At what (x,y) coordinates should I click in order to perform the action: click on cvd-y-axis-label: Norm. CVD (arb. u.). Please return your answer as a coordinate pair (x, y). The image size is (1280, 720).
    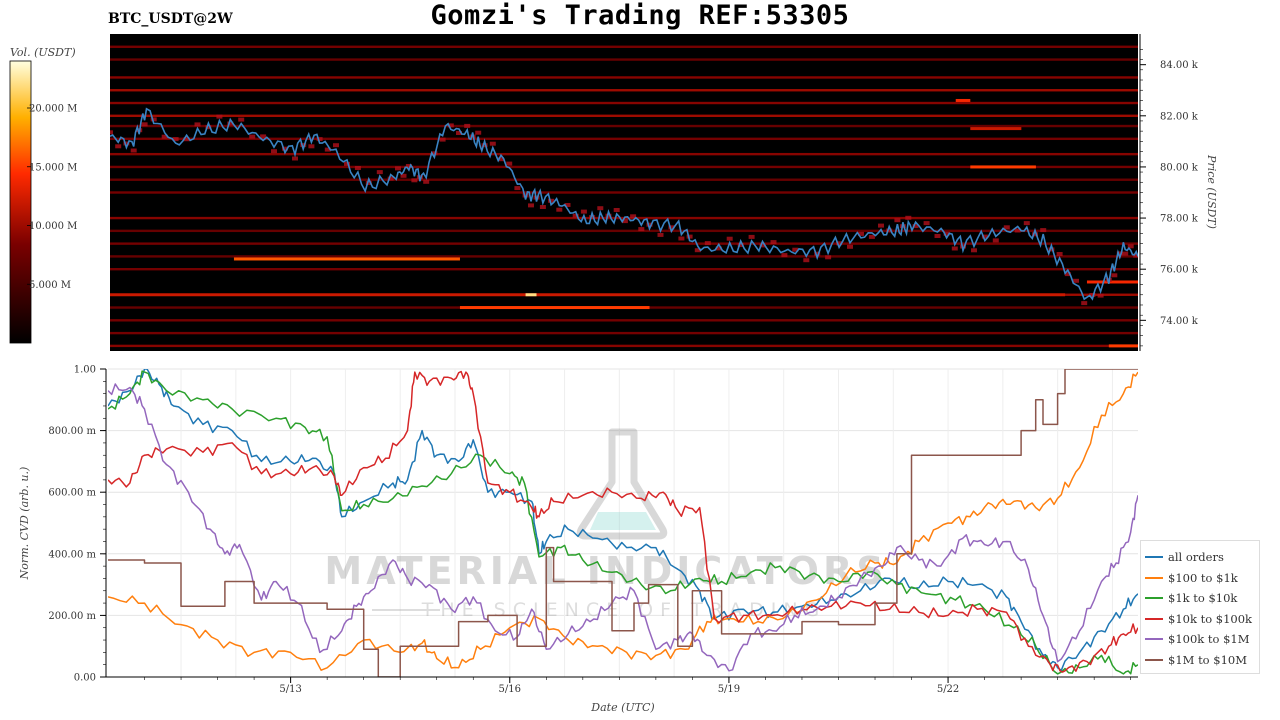
    Looking at the image, I should click on (24, 524).